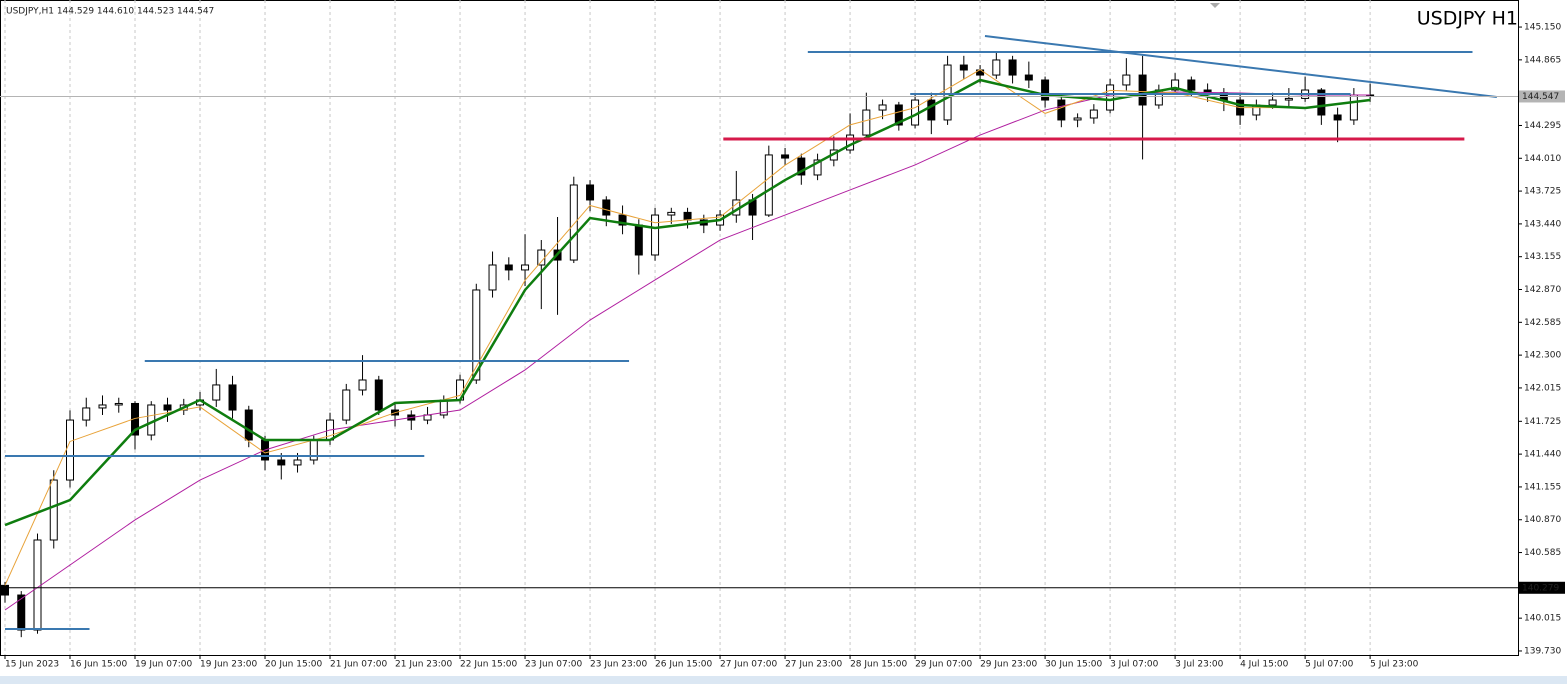 The width and height of the screenshot is (1567, 684). What do you see at coordinates (1264, 665) in the screenshot?
I see `x-tick-label: 4 Jul 15:00` at bounding box center [1264, 665].